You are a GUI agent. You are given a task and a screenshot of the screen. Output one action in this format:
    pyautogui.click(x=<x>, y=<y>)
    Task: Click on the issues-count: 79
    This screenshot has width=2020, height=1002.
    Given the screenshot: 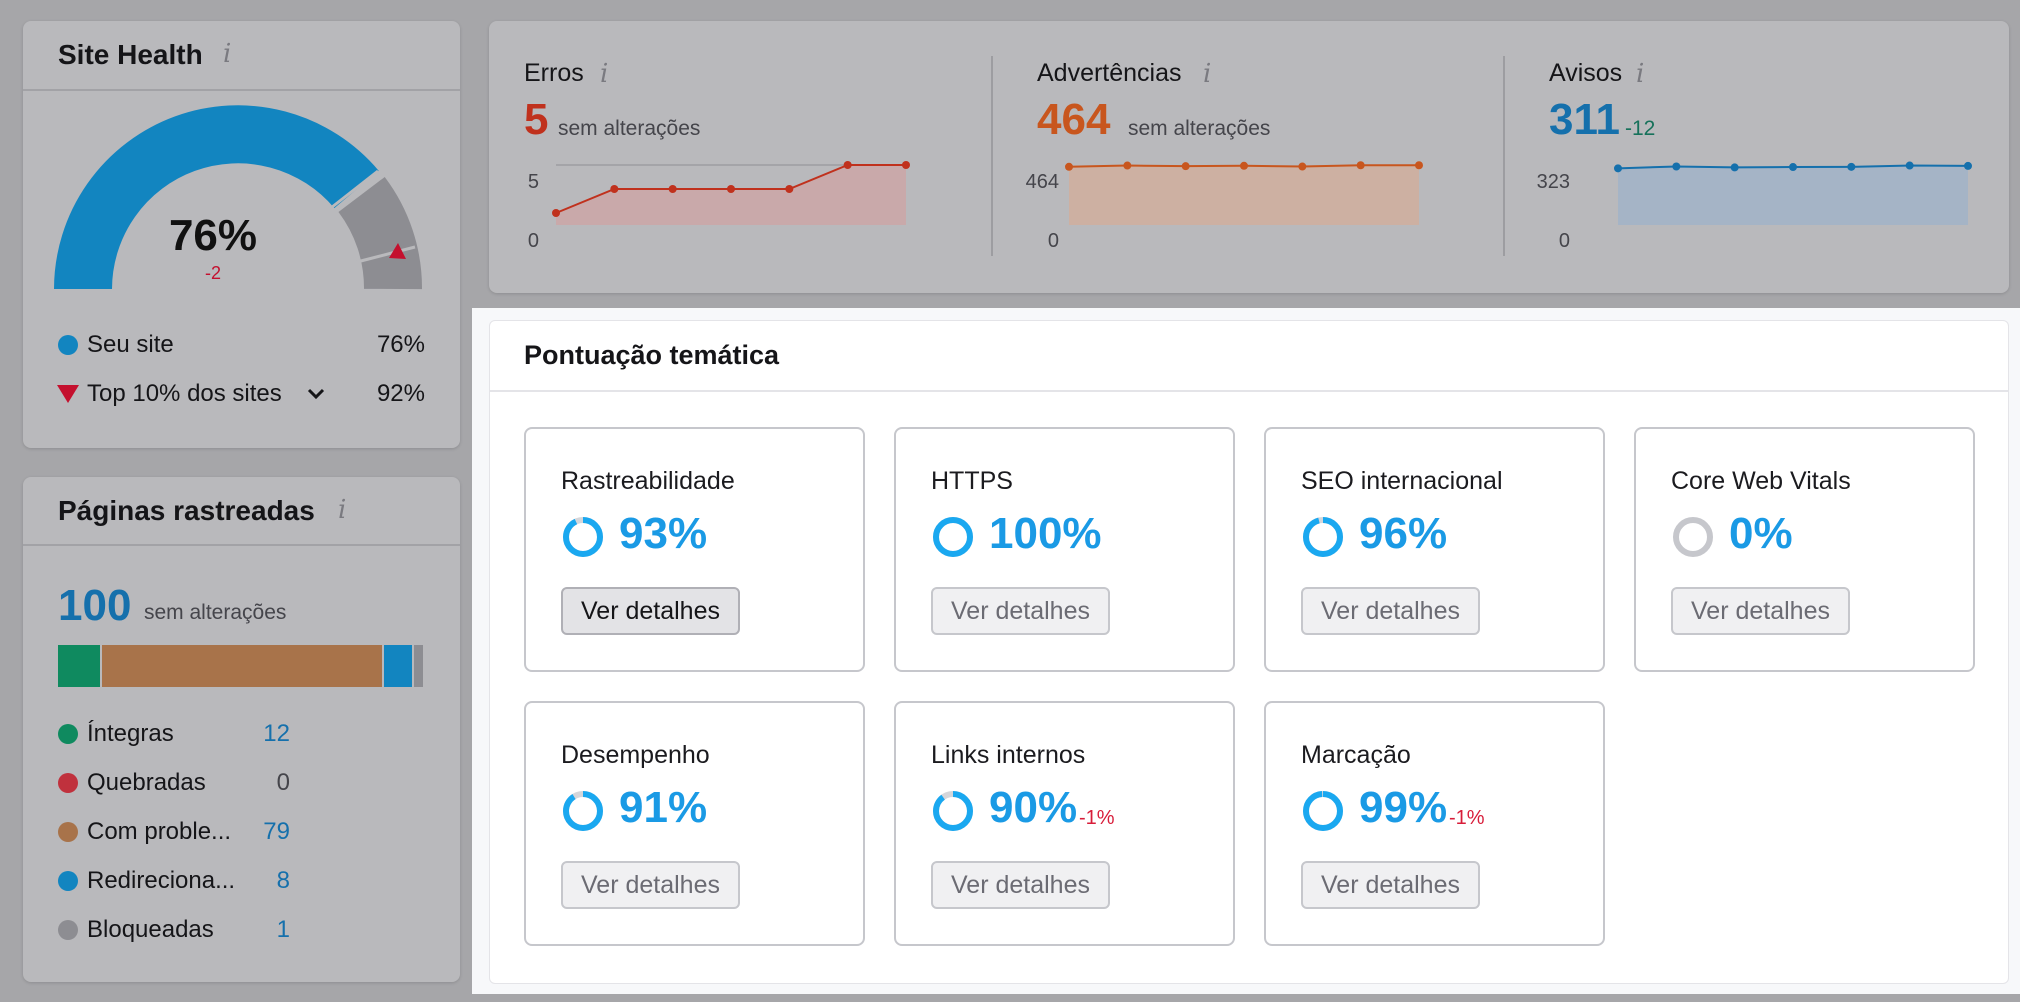 What is the action you would take?
    pyautogui.click(x=276, y=831)
    